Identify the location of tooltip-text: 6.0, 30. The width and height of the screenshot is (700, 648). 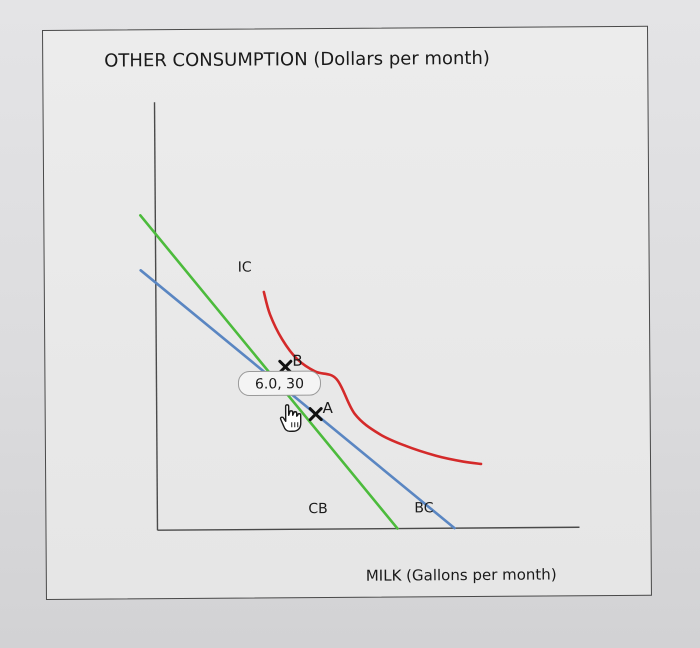
(279, 384).